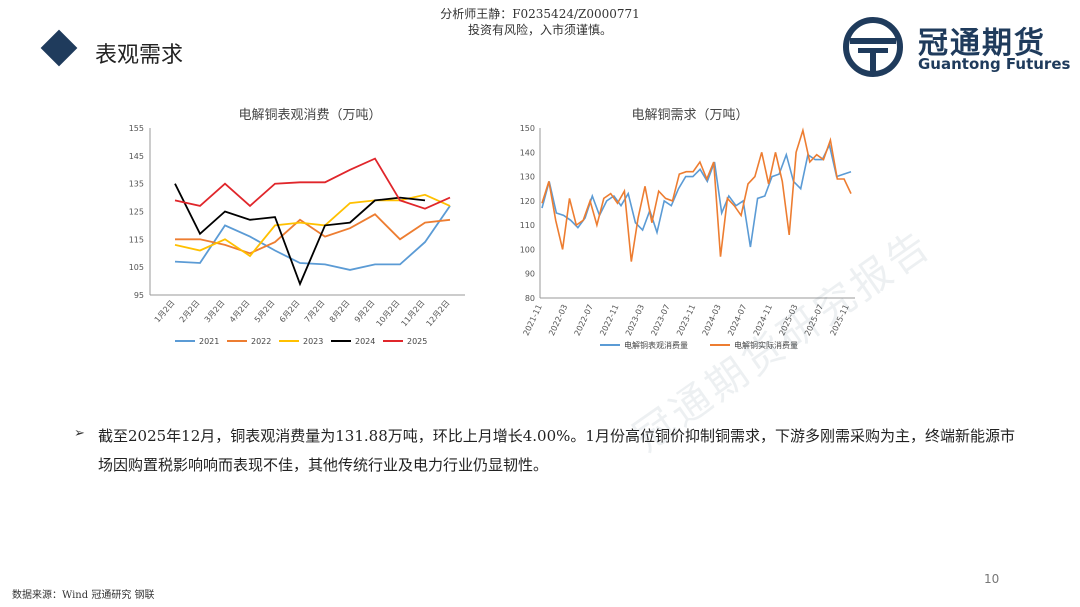 The image size is (1080, 607). What do you see at coordinates (994, 64) in the screenshot?
I see `logo-text-en: Guantong Futures` at bounding box center [994, 64].